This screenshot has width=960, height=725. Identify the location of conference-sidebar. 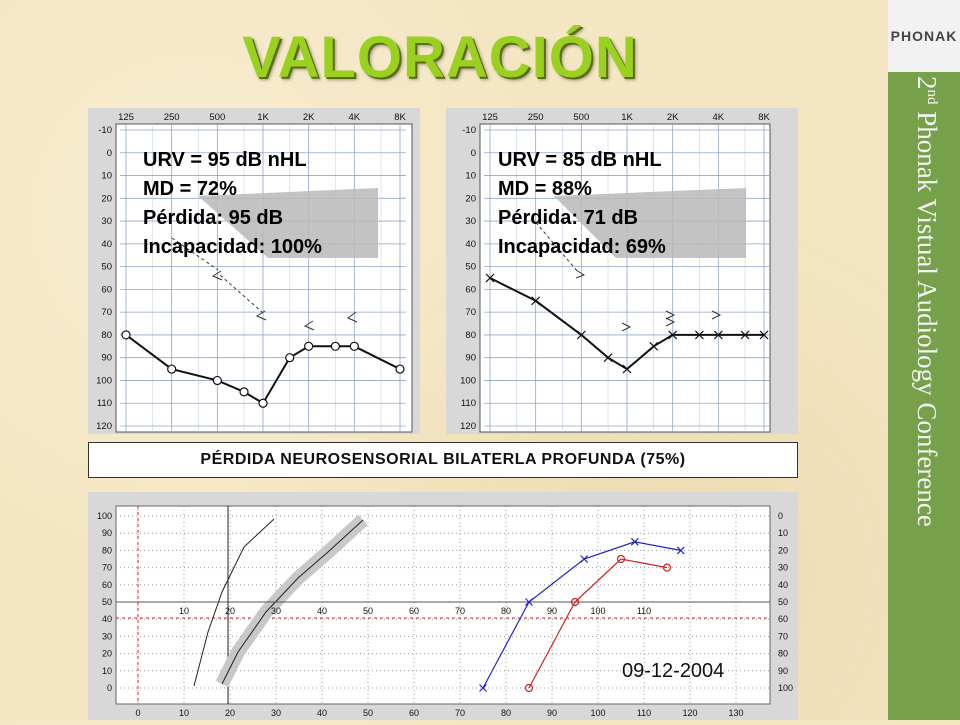
(924, 360).